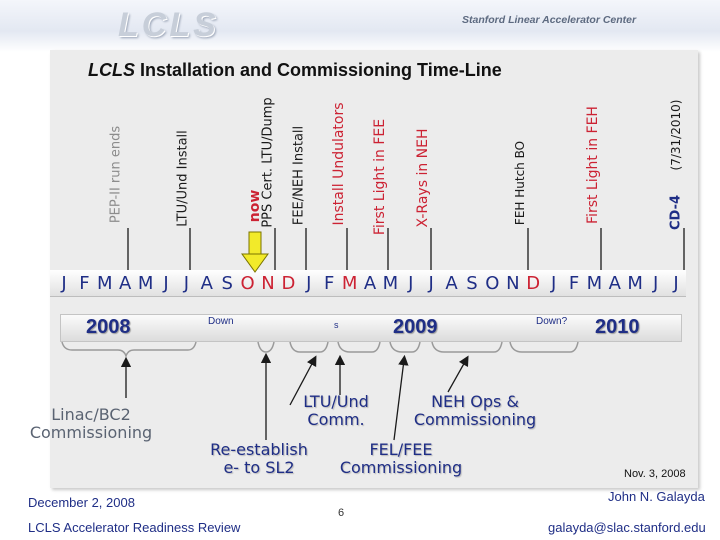 Image resolution: width=720 pixels, height=540 pixels. Describe the element at coordinates (341, 513) in the screenshot. I see `footer-page-number: 6` at that location.